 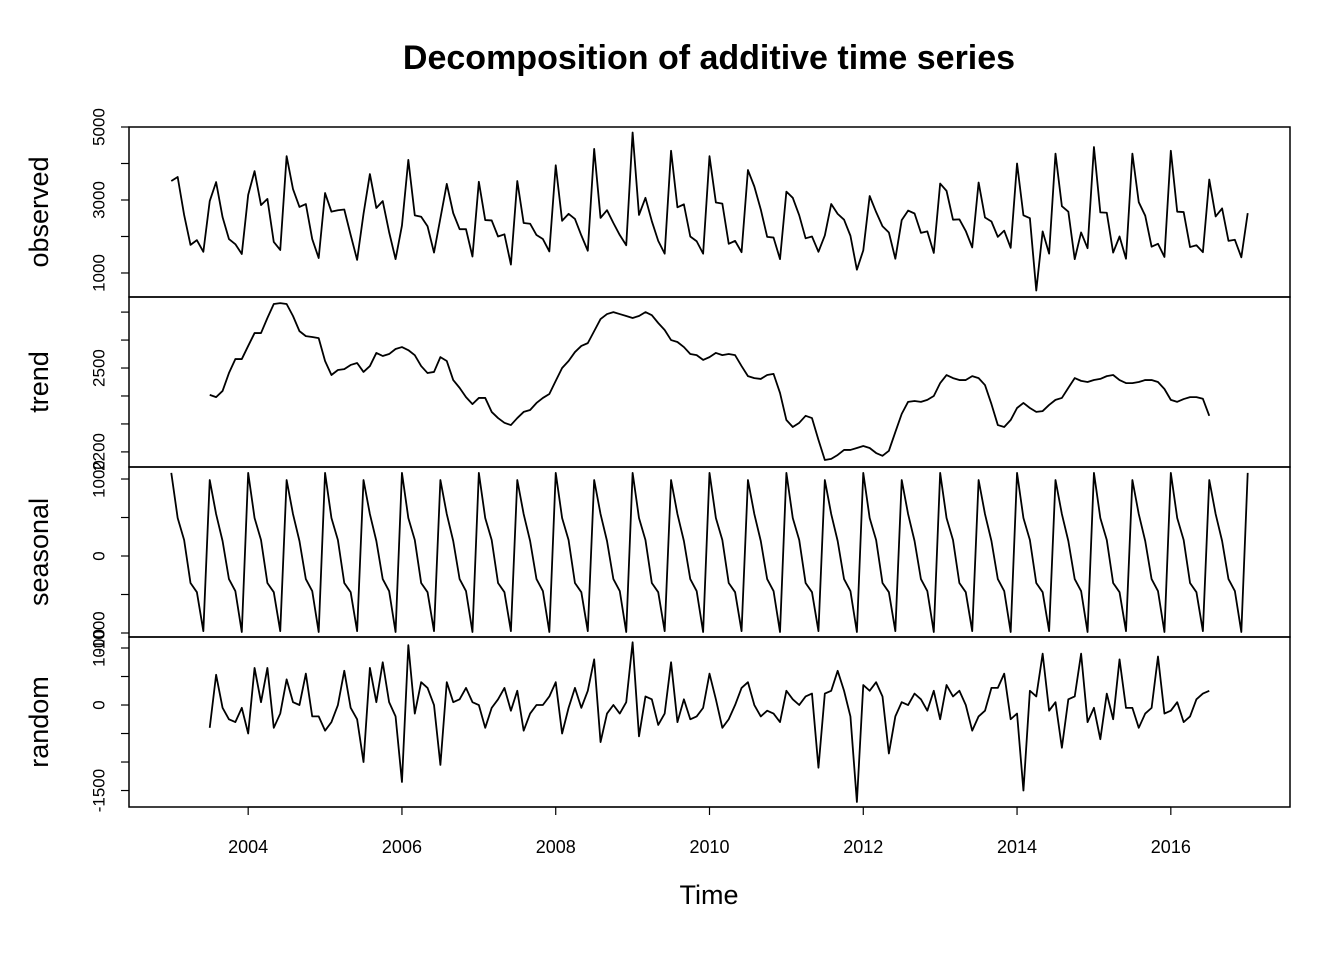 I want to click on y-axis-label: seasonal, so click(x=39, y=552).